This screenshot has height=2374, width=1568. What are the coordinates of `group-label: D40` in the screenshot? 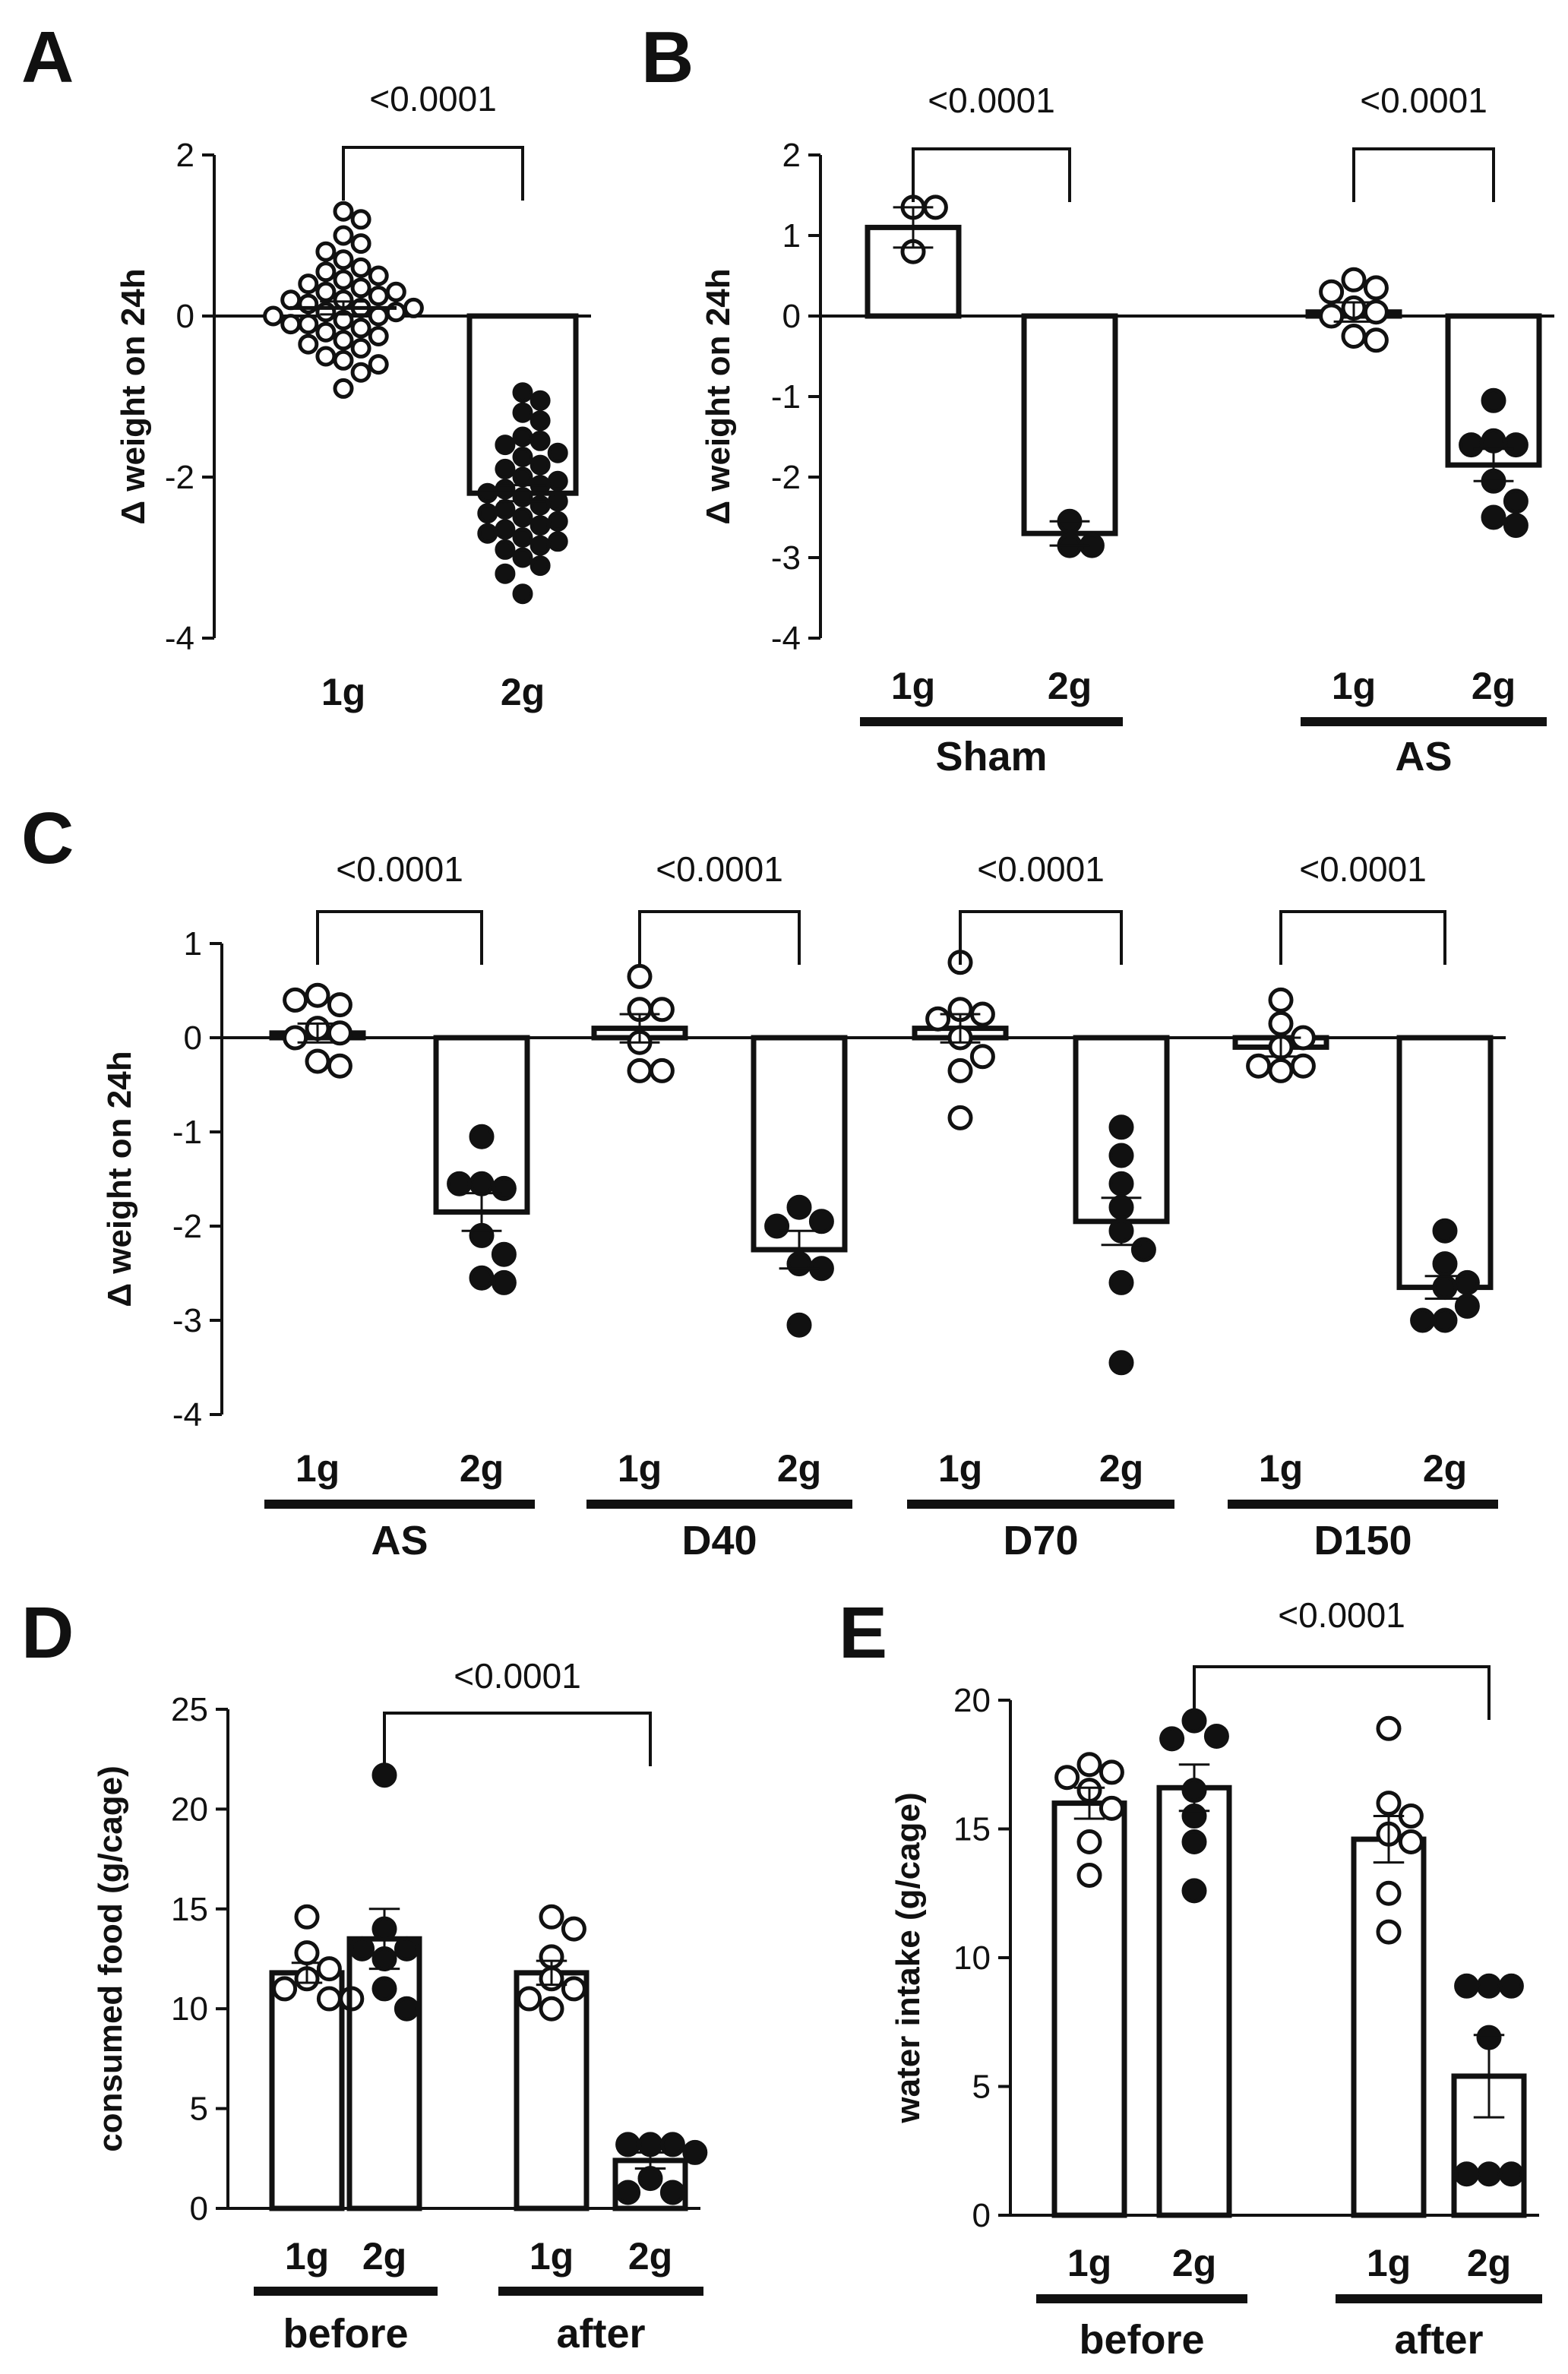 It's located at (719, 1540).